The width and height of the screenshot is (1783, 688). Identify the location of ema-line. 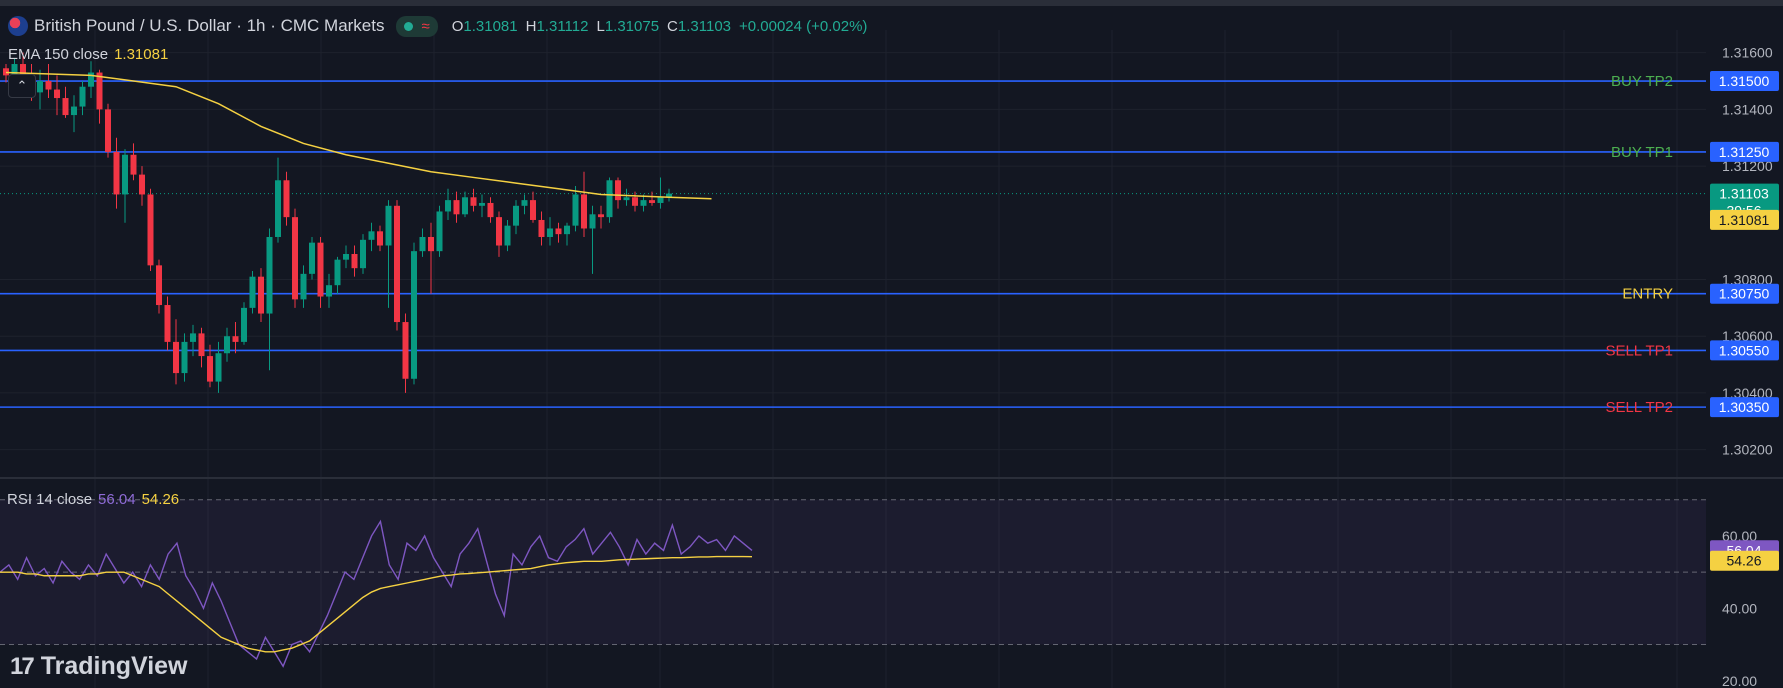
(358, 135).